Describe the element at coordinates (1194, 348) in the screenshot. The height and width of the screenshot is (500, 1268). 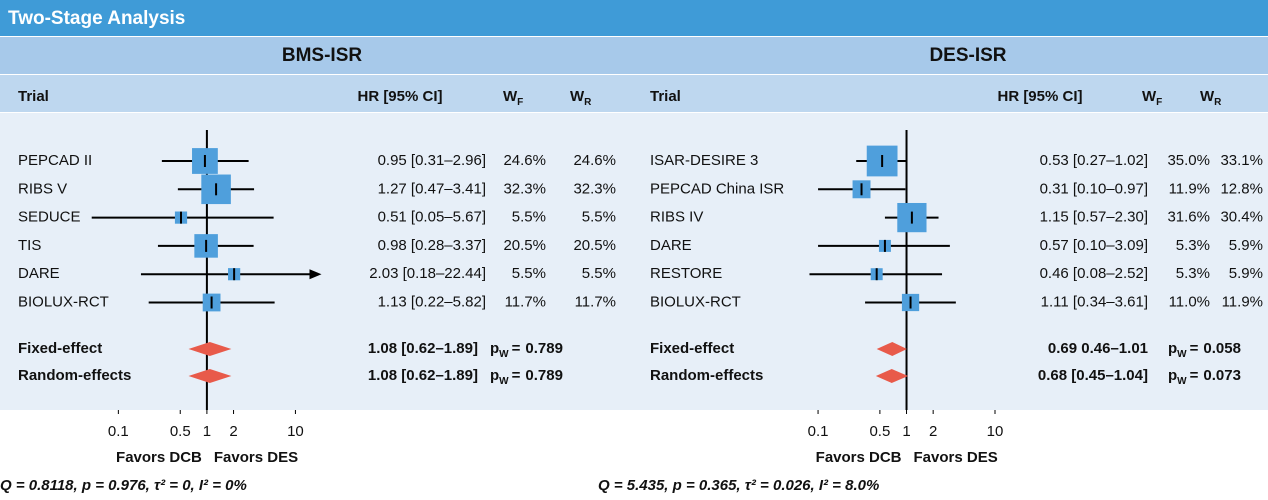
I see `p-equals: =` at that location.